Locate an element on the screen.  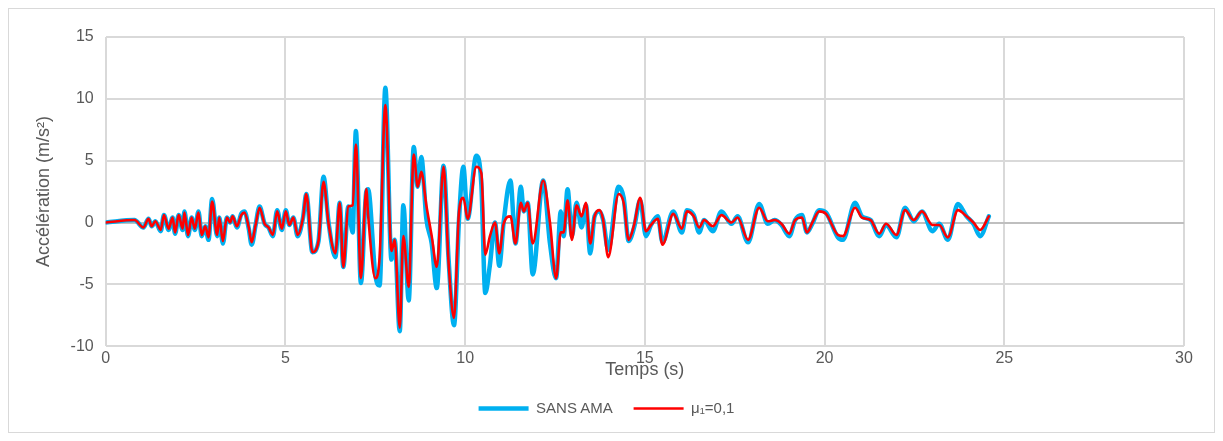
x-tick-label: 5 is located at coordinates (285, 358).